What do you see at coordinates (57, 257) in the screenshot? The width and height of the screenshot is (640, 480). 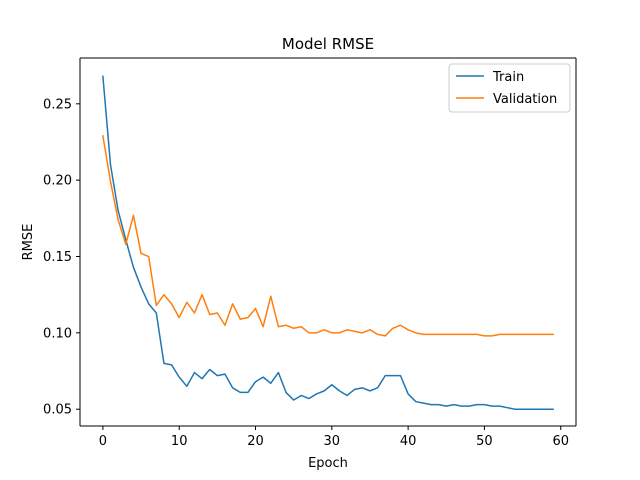 I see `y-tick-label: 0.15` at bounding box center [57, 257].